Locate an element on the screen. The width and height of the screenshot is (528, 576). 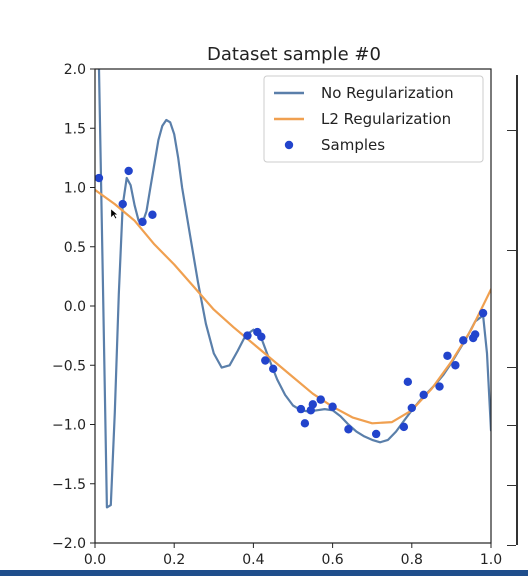
y-tick-label: 0.0 is located at coordinates (75, 307).